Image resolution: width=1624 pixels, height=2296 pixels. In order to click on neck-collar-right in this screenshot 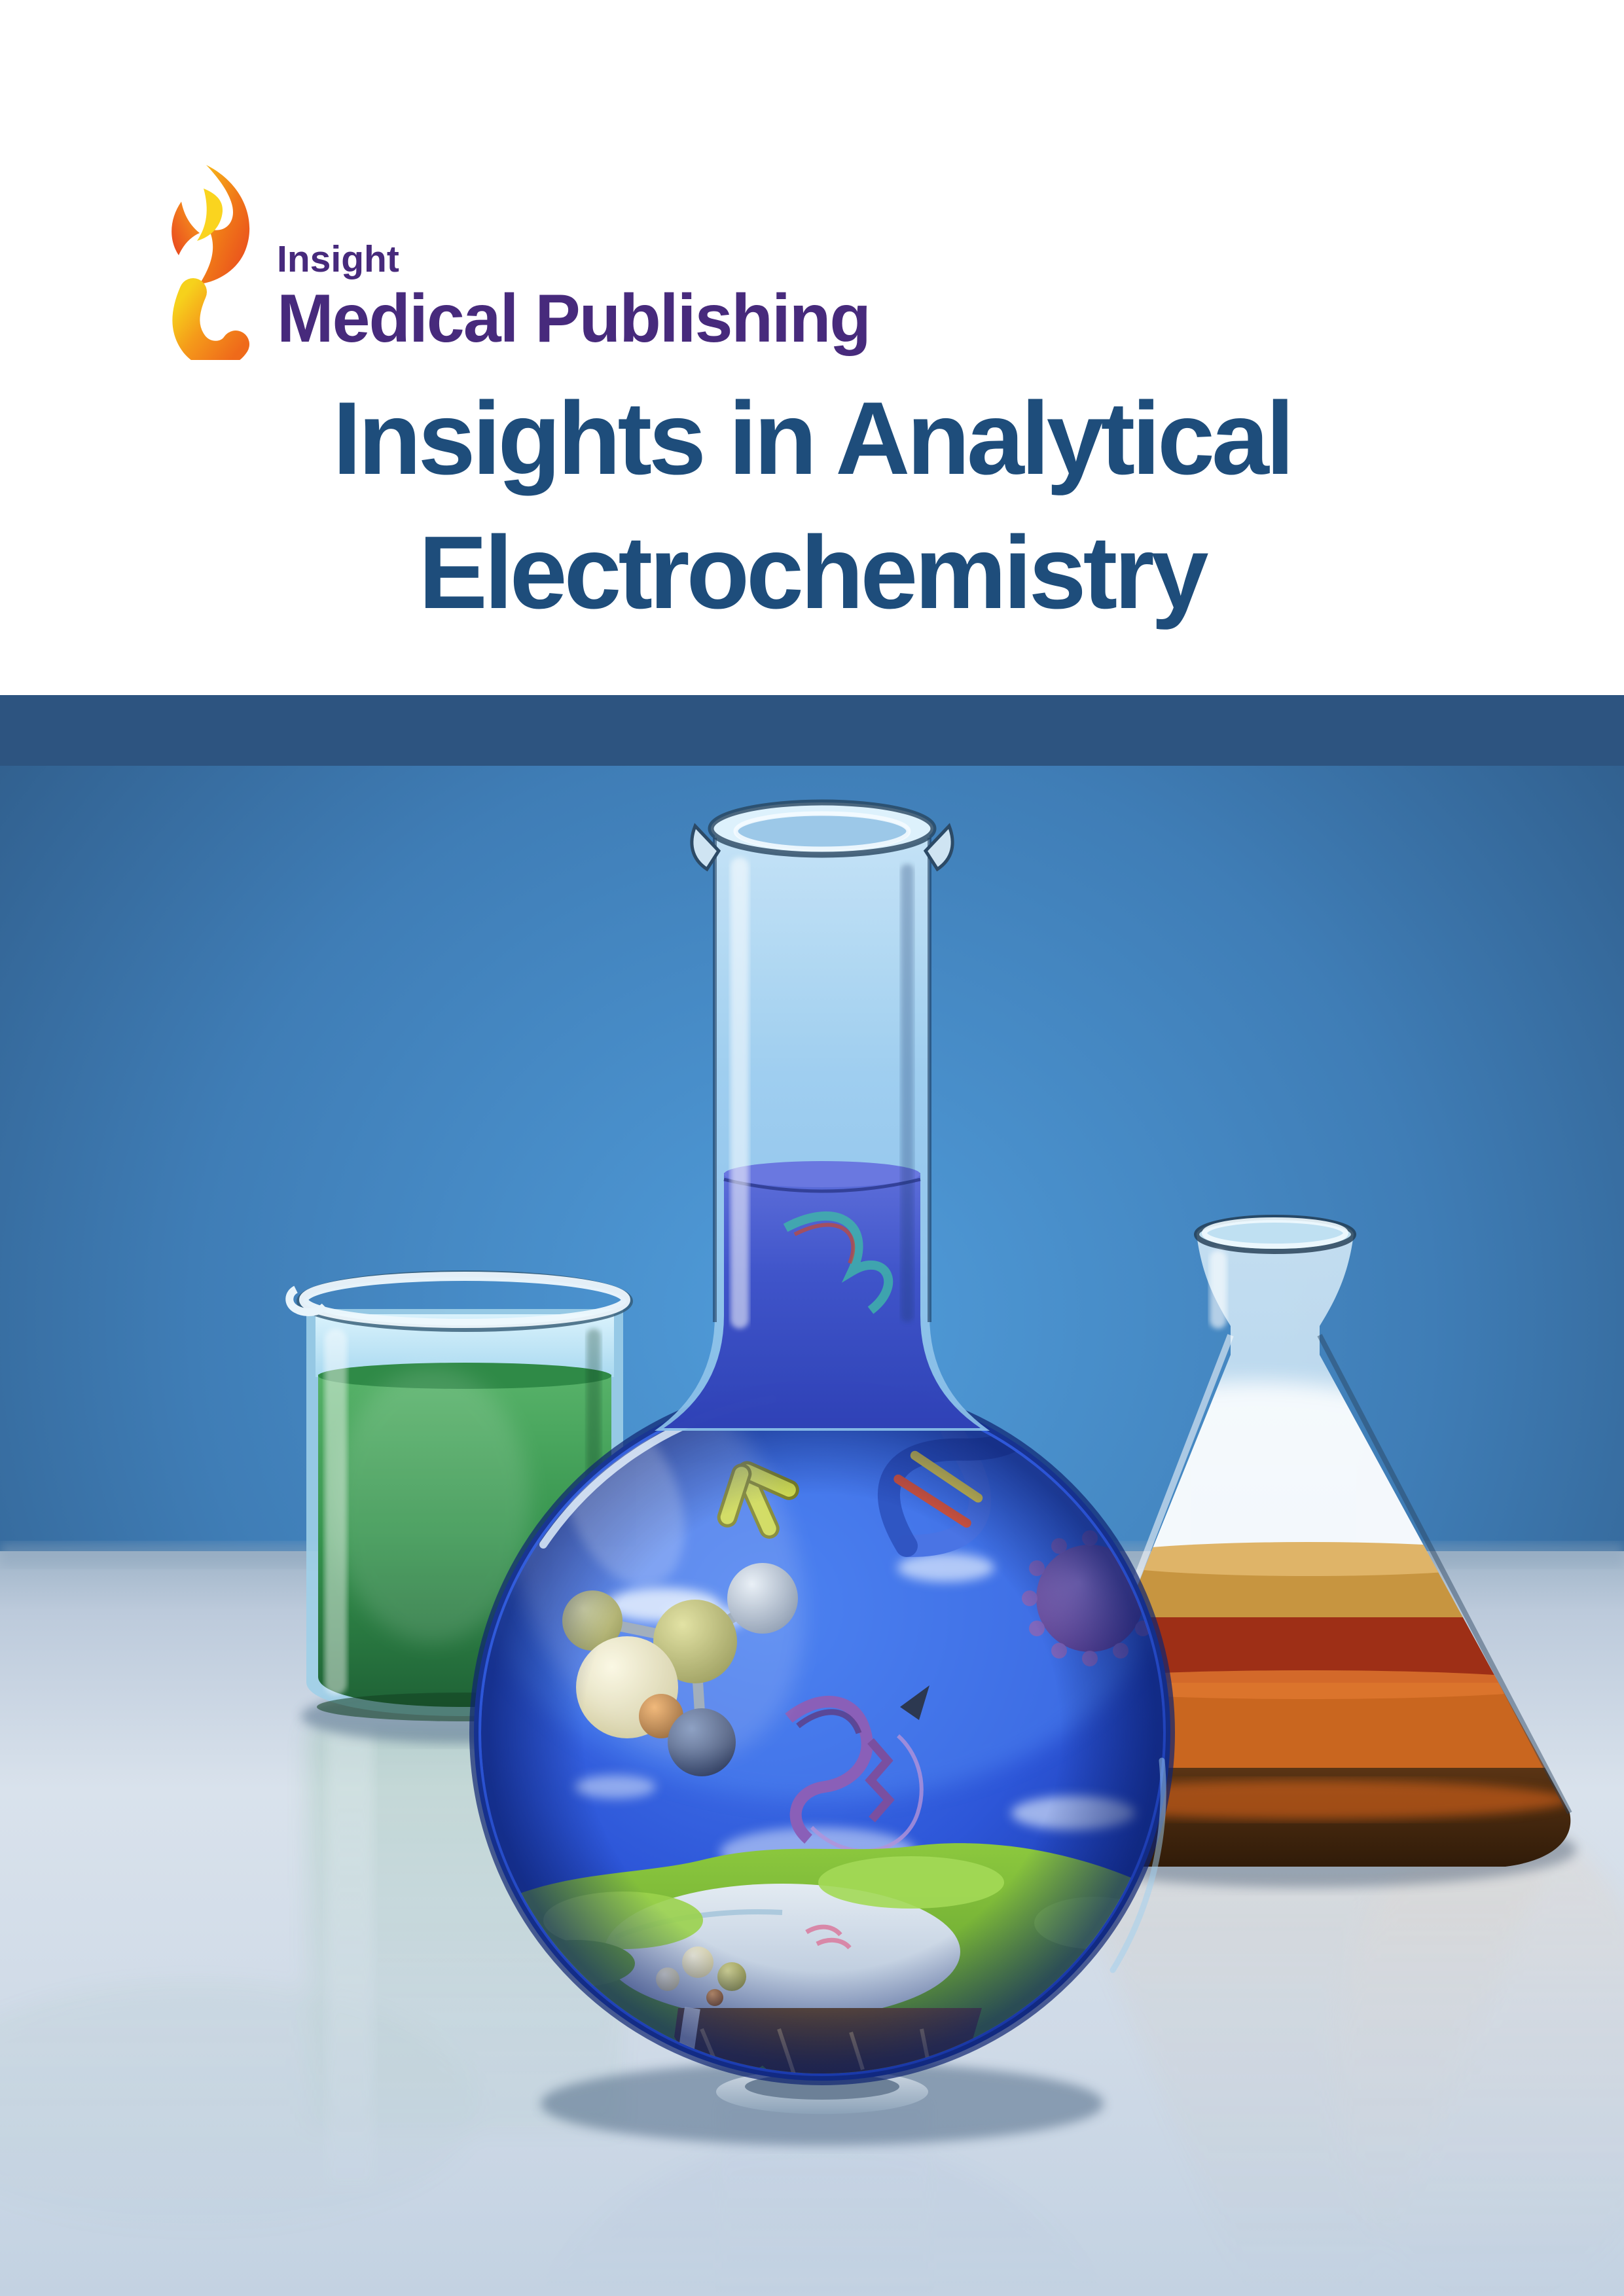, I will do `click(938, 847)`.